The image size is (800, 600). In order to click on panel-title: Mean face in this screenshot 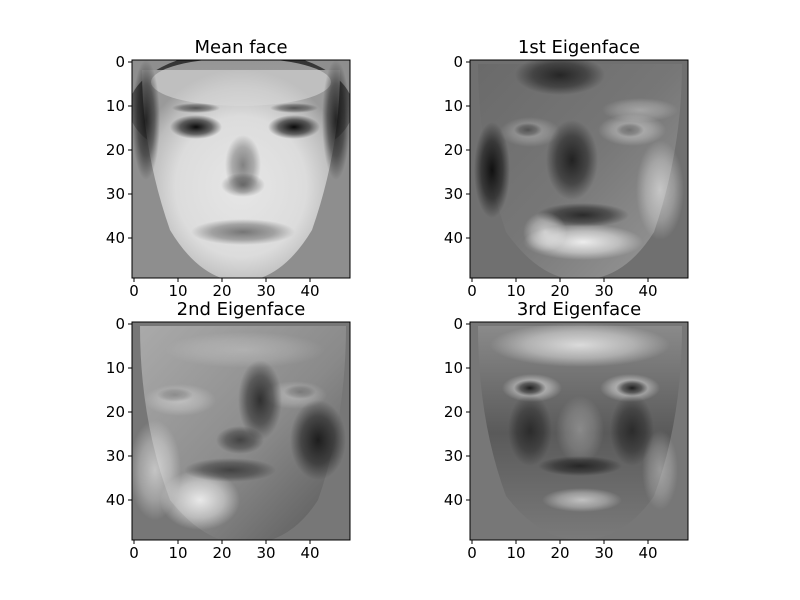, I will do `click(240, 47)`.